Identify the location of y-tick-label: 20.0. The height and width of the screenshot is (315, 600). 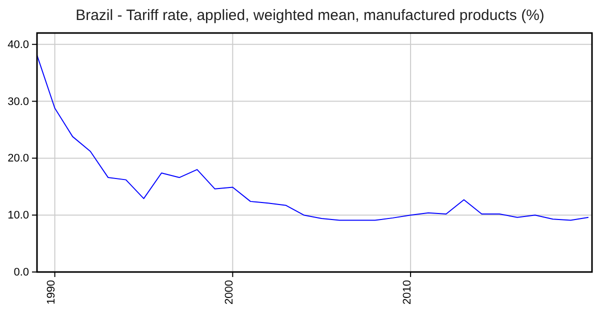
(18, 158).